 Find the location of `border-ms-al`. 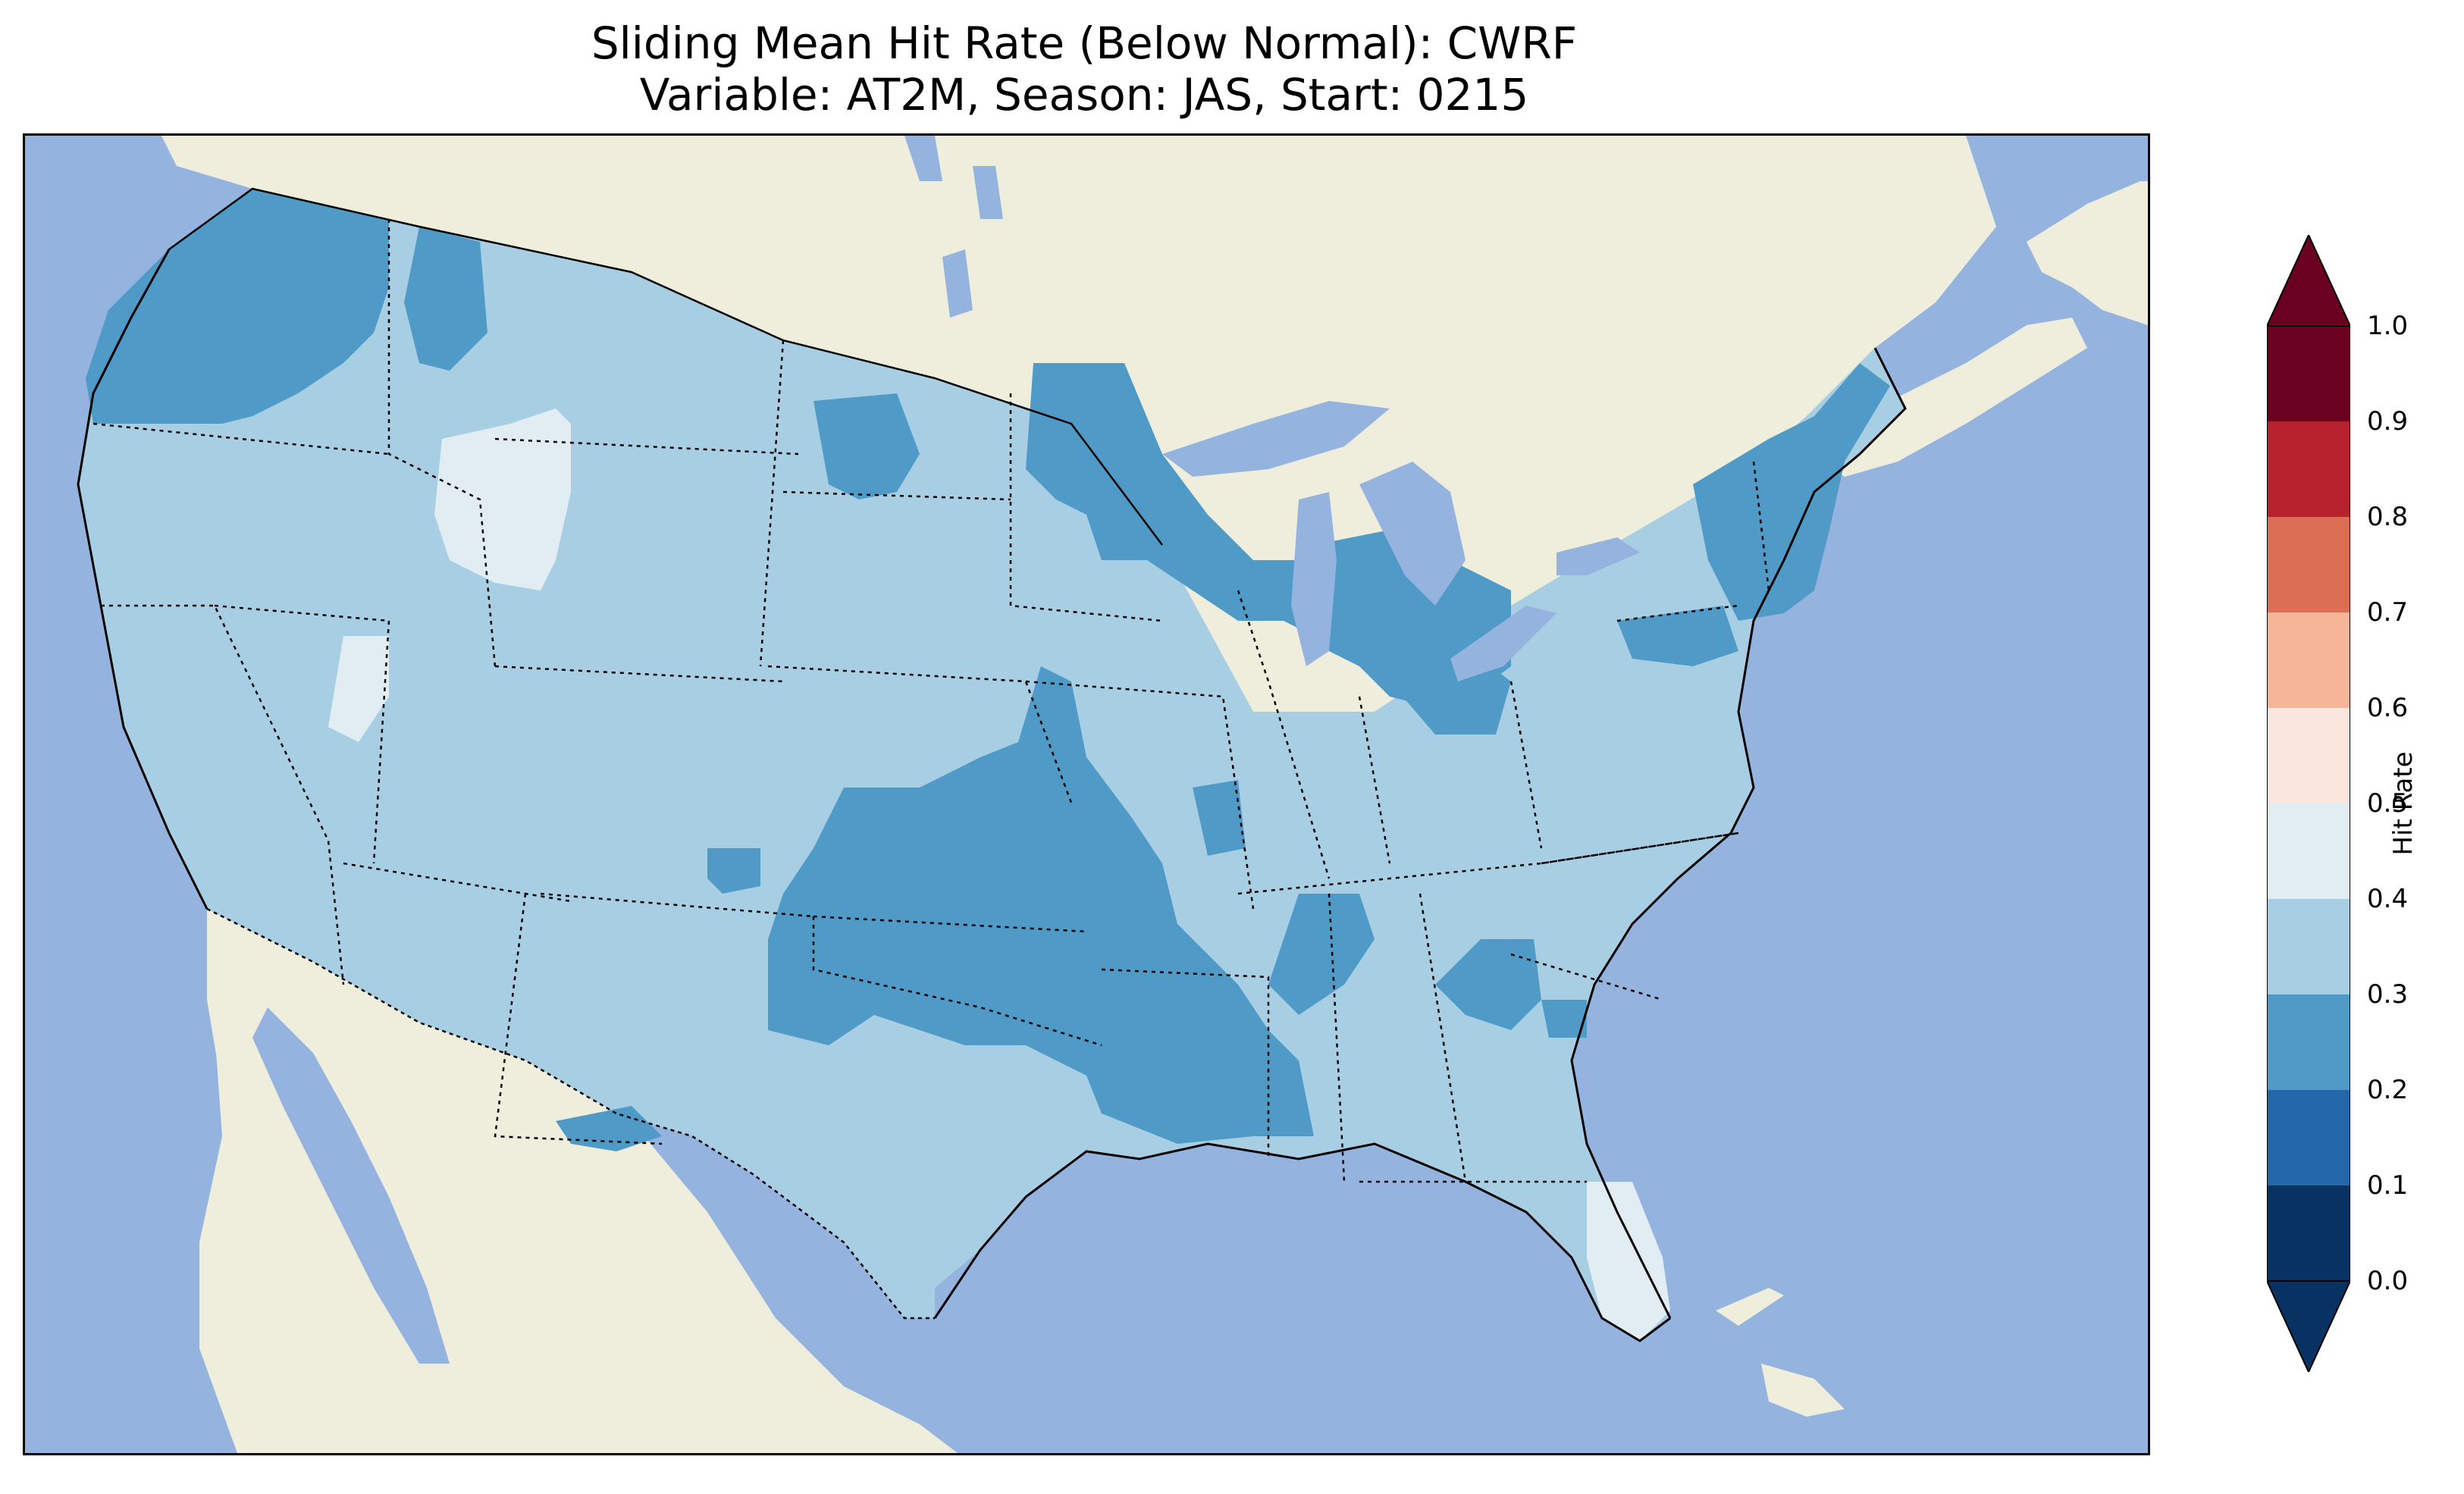

border-ms-al is located at coordinates (1337, 1037).